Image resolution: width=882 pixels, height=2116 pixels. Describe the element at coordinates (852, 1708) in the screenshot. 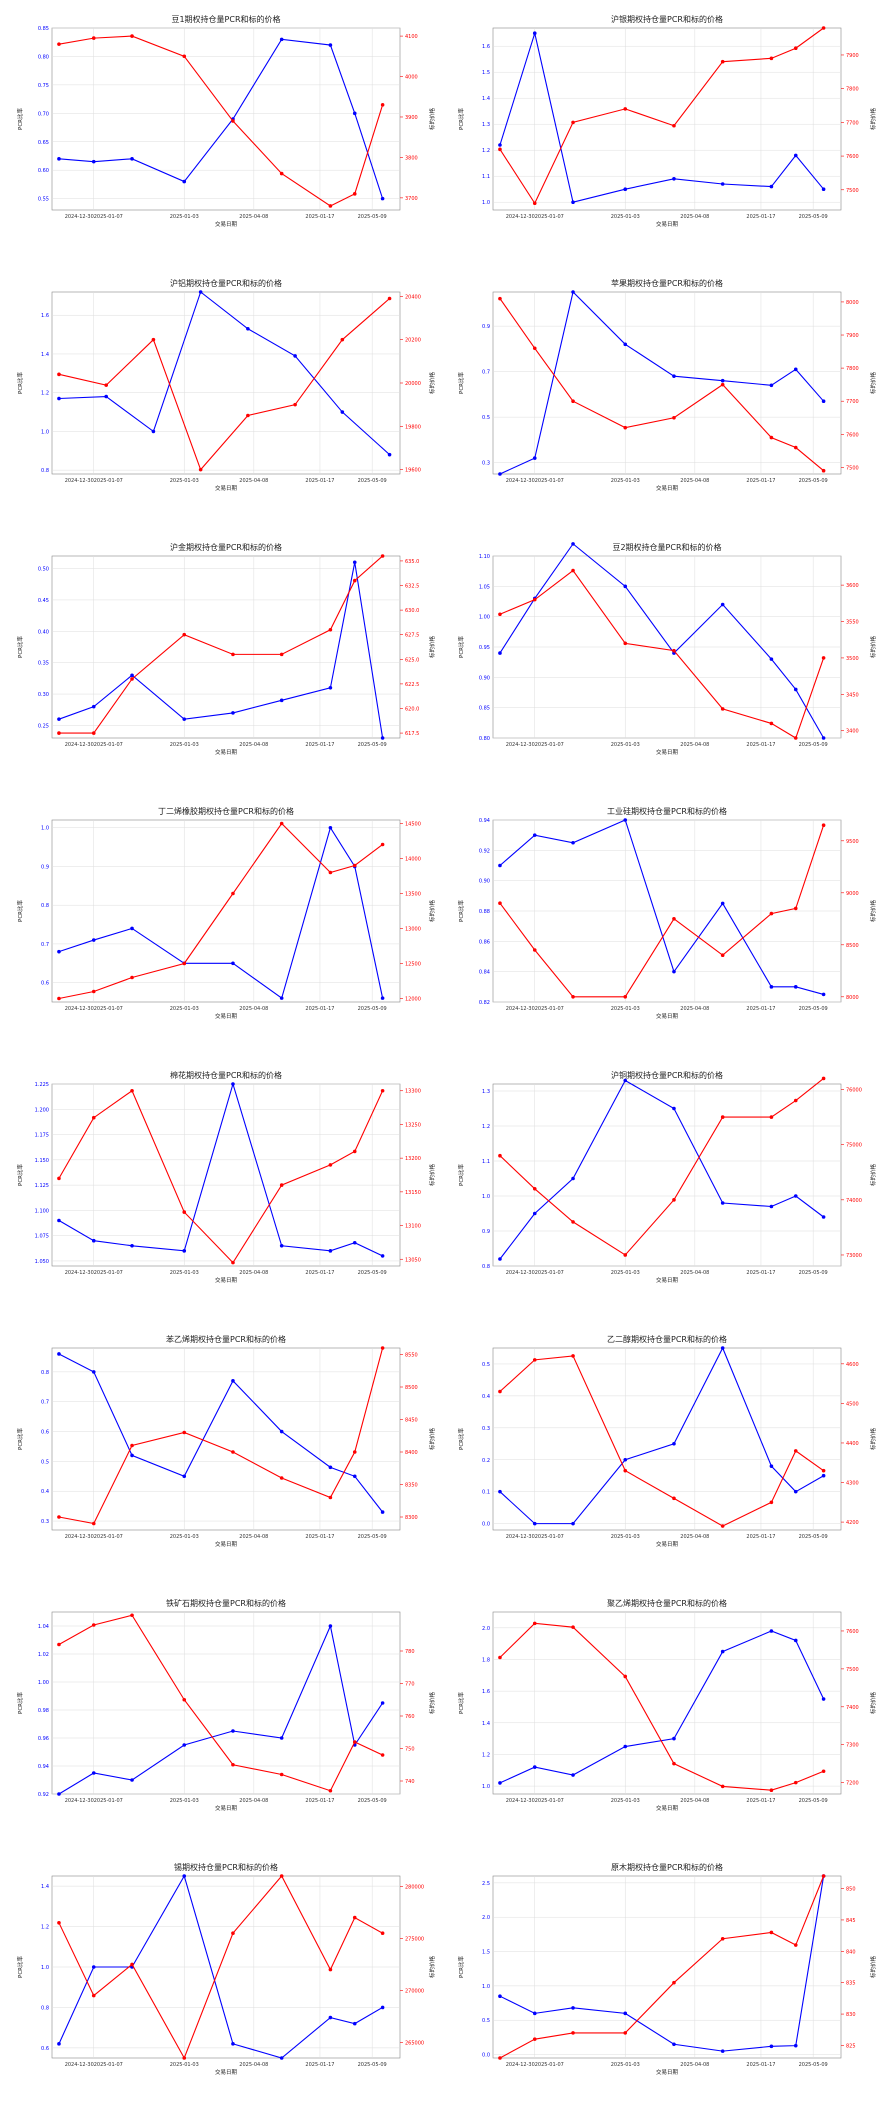

I see `y-right-tick-label: 7400` at that location.